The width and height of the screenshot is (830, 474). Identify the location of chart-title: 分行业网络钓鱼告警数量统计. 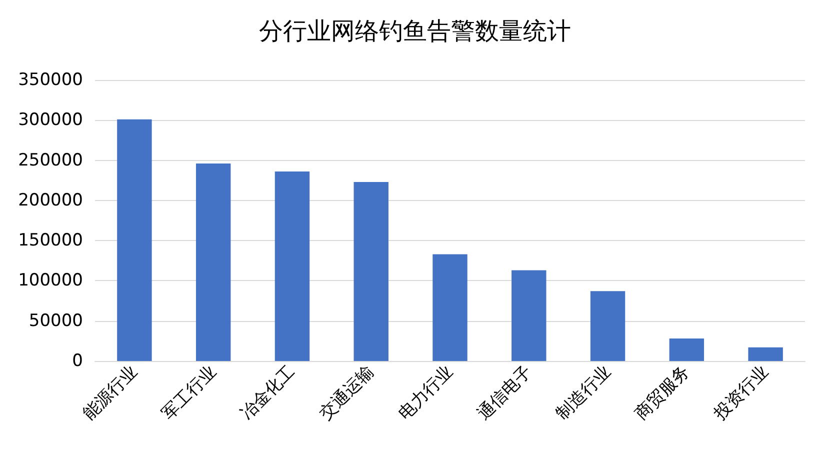
(415, 31).